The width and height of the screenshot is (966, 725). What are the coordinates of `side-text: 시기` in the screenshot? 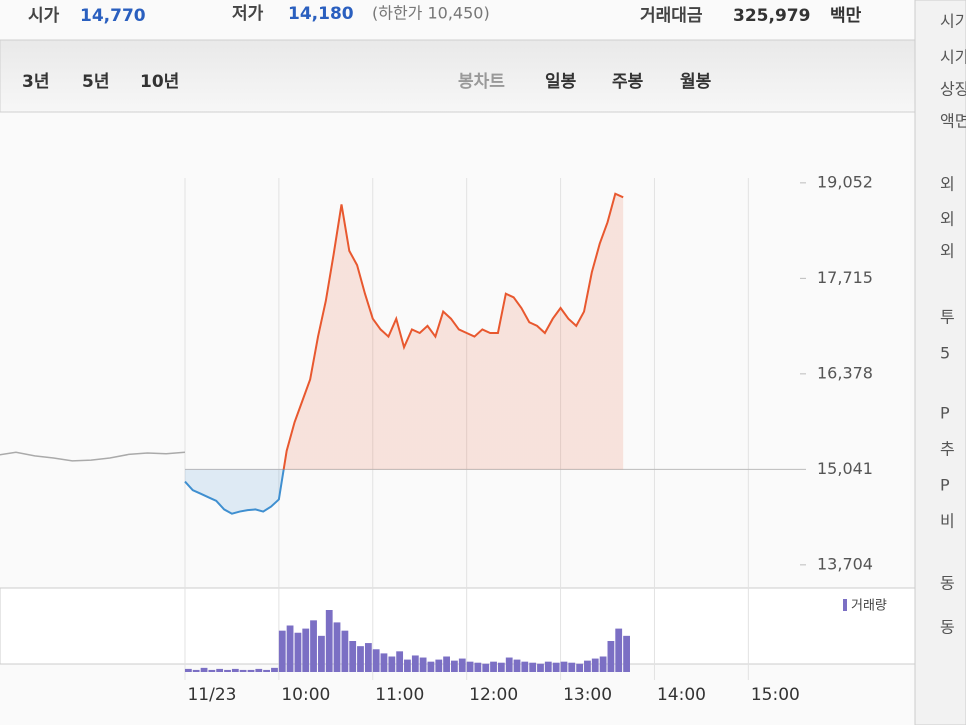 It's located at (953, 21).